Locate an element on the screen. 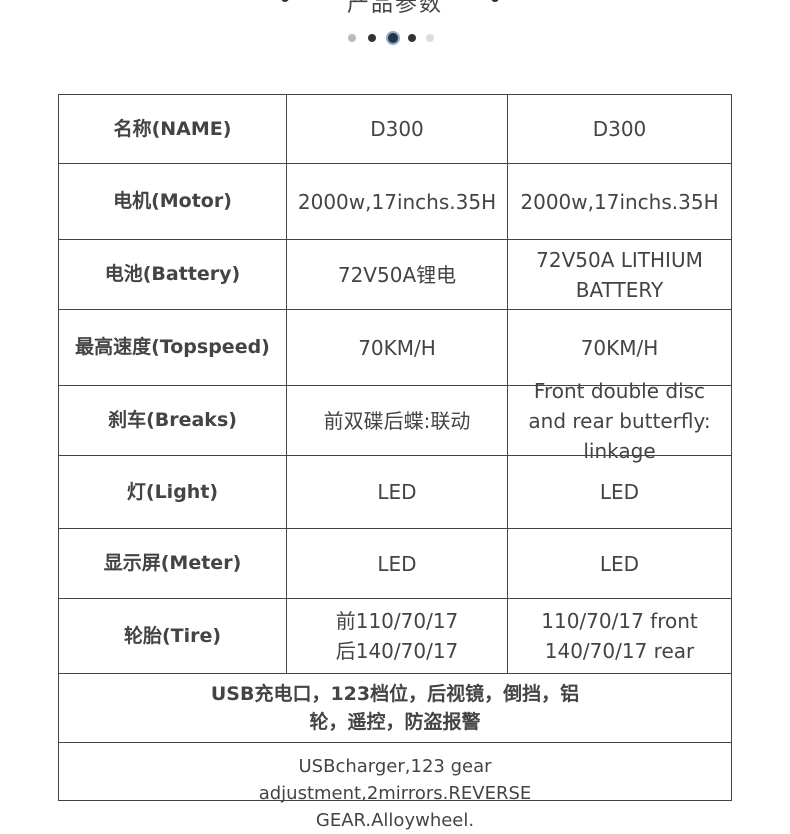 This screenshot has width=790, height=834. cell-text: 显示屏(Meter) is located at coordinates (172, 563).